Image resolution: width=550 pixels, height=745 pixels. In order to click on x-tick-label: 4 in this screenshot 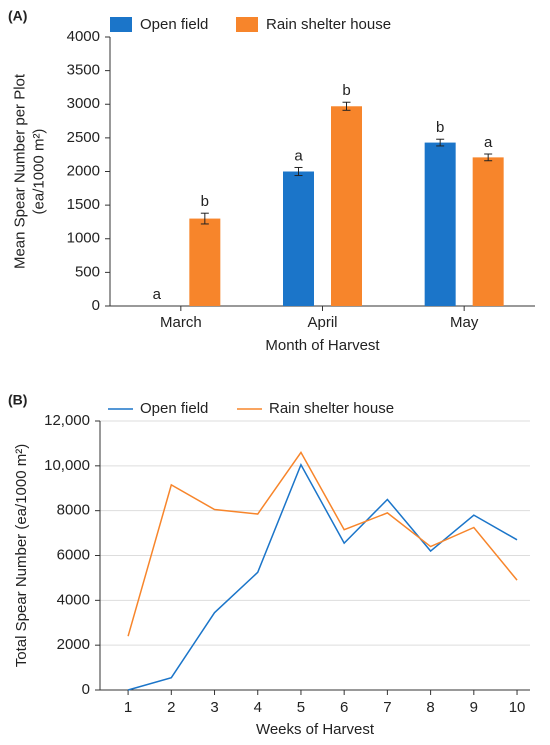, I will do `click(258, 707)`.